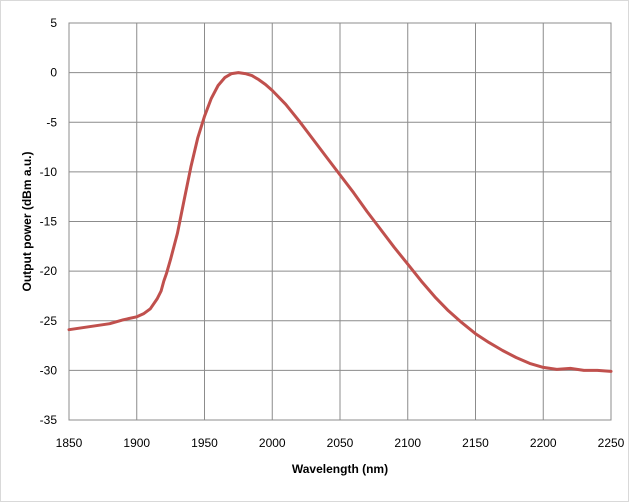 The image size is (629, 502). What do you see at coordinates (543, 443) in the screenshot?
I see `x-tick-label: 2200` at bounding box center [543, 443].